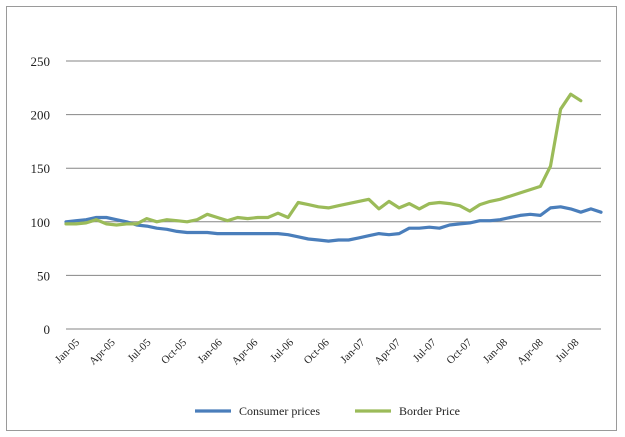 This screenshot has width=625, height=437. I want to click on x-tick-label: Apr-07, so click(387, 351).